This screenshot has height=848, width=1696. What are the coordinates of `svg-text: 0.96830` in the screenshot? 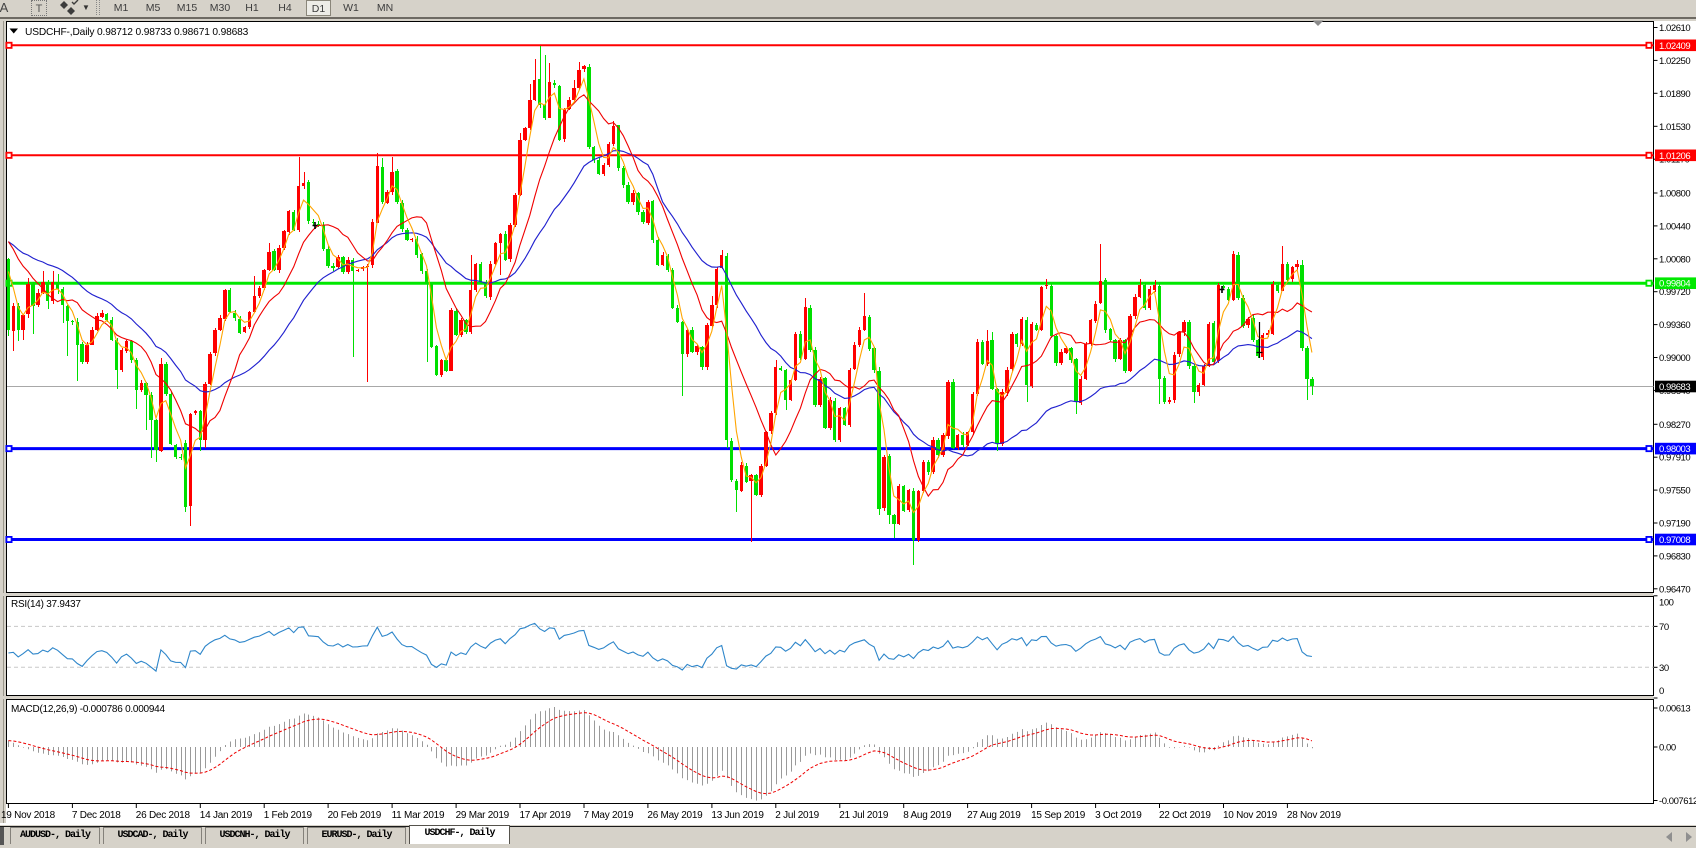 It's located at (1674, 556).